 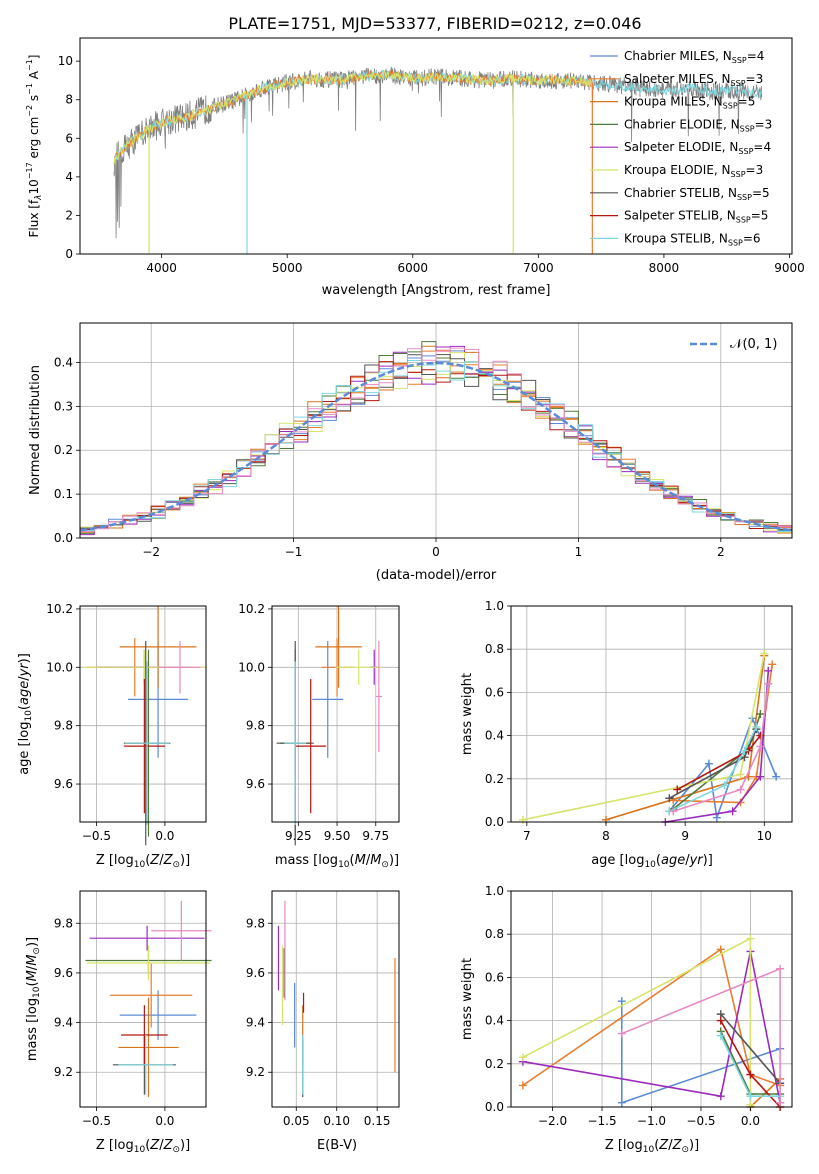 I want to click on mass-vs-EBV-errorbars, so click(x=336, y=999).